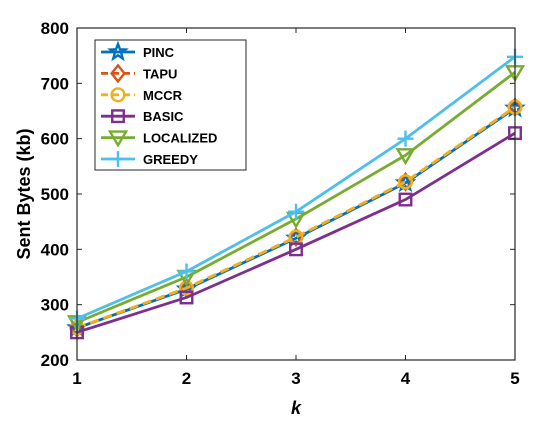  Describe the element at coordinates (295, 378) in the screenshot. I see `x-tick-label: 3` at that location.